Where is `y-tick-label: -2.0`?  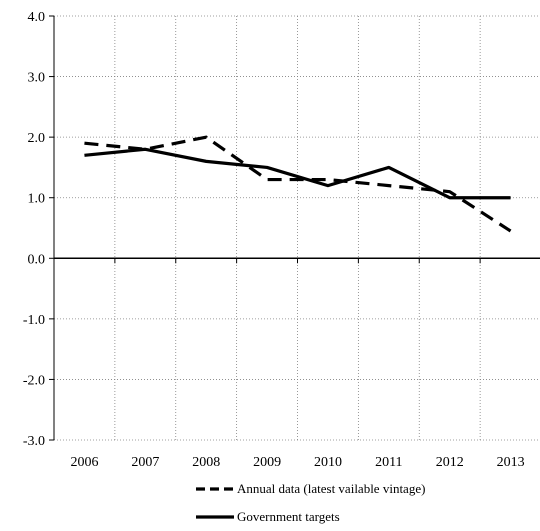 y-tick-label: -2.0 is located at coordinates (34, 380).